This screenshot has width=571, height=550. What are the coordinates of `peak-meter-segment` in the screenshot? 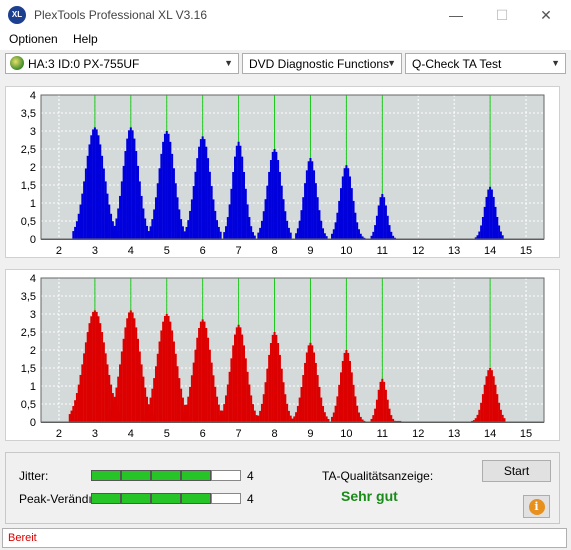 It's located at (136, 498).